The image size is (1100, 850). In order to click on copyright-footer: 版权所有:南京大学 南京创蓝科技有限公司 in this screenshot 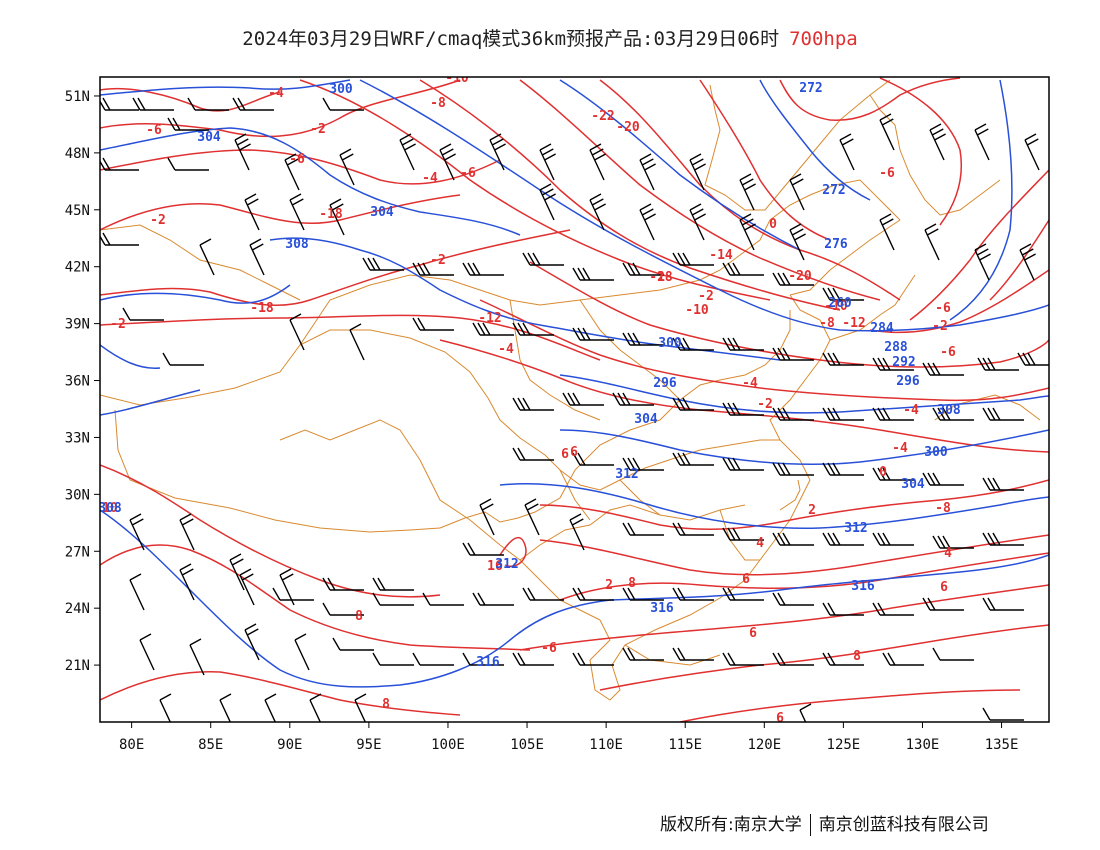, I will do `click(824, 823)`.